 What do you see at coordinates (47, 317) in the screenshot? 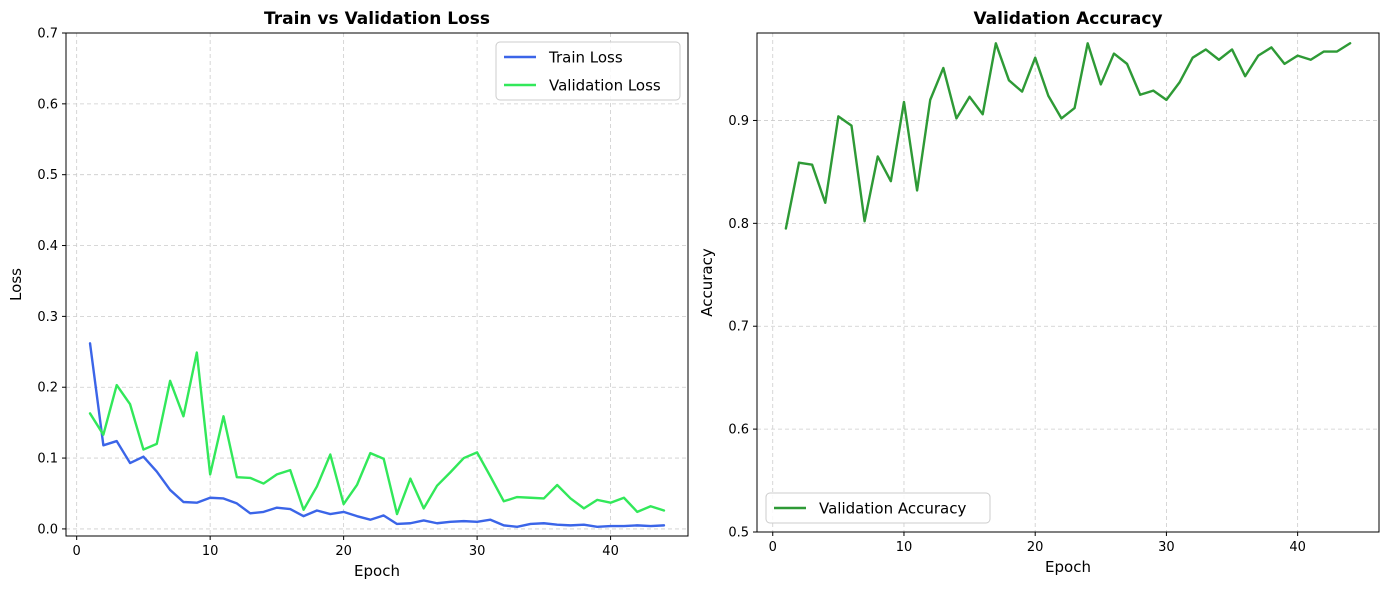
I see `y-tick-label: 0.3` at bounding box center [47, 317].